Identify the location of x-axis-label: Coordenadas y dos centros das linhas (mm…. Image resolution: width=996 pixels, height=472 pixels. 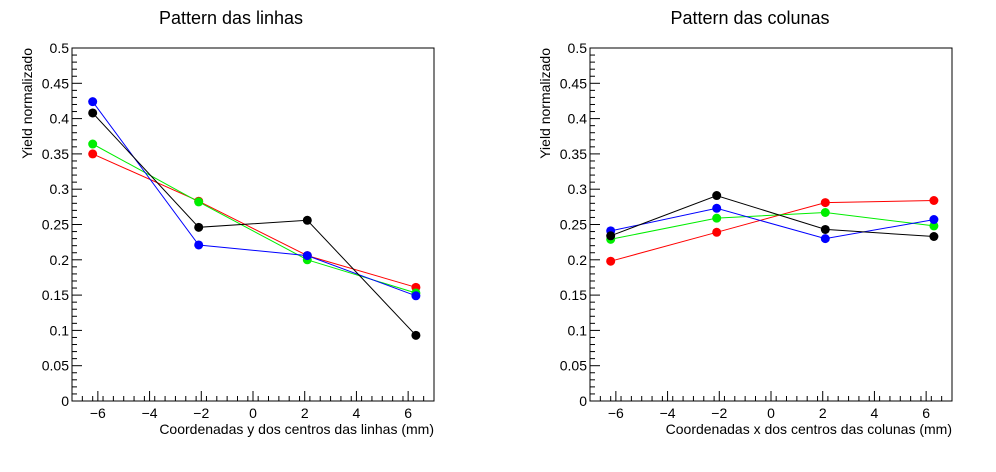
(296, 429).